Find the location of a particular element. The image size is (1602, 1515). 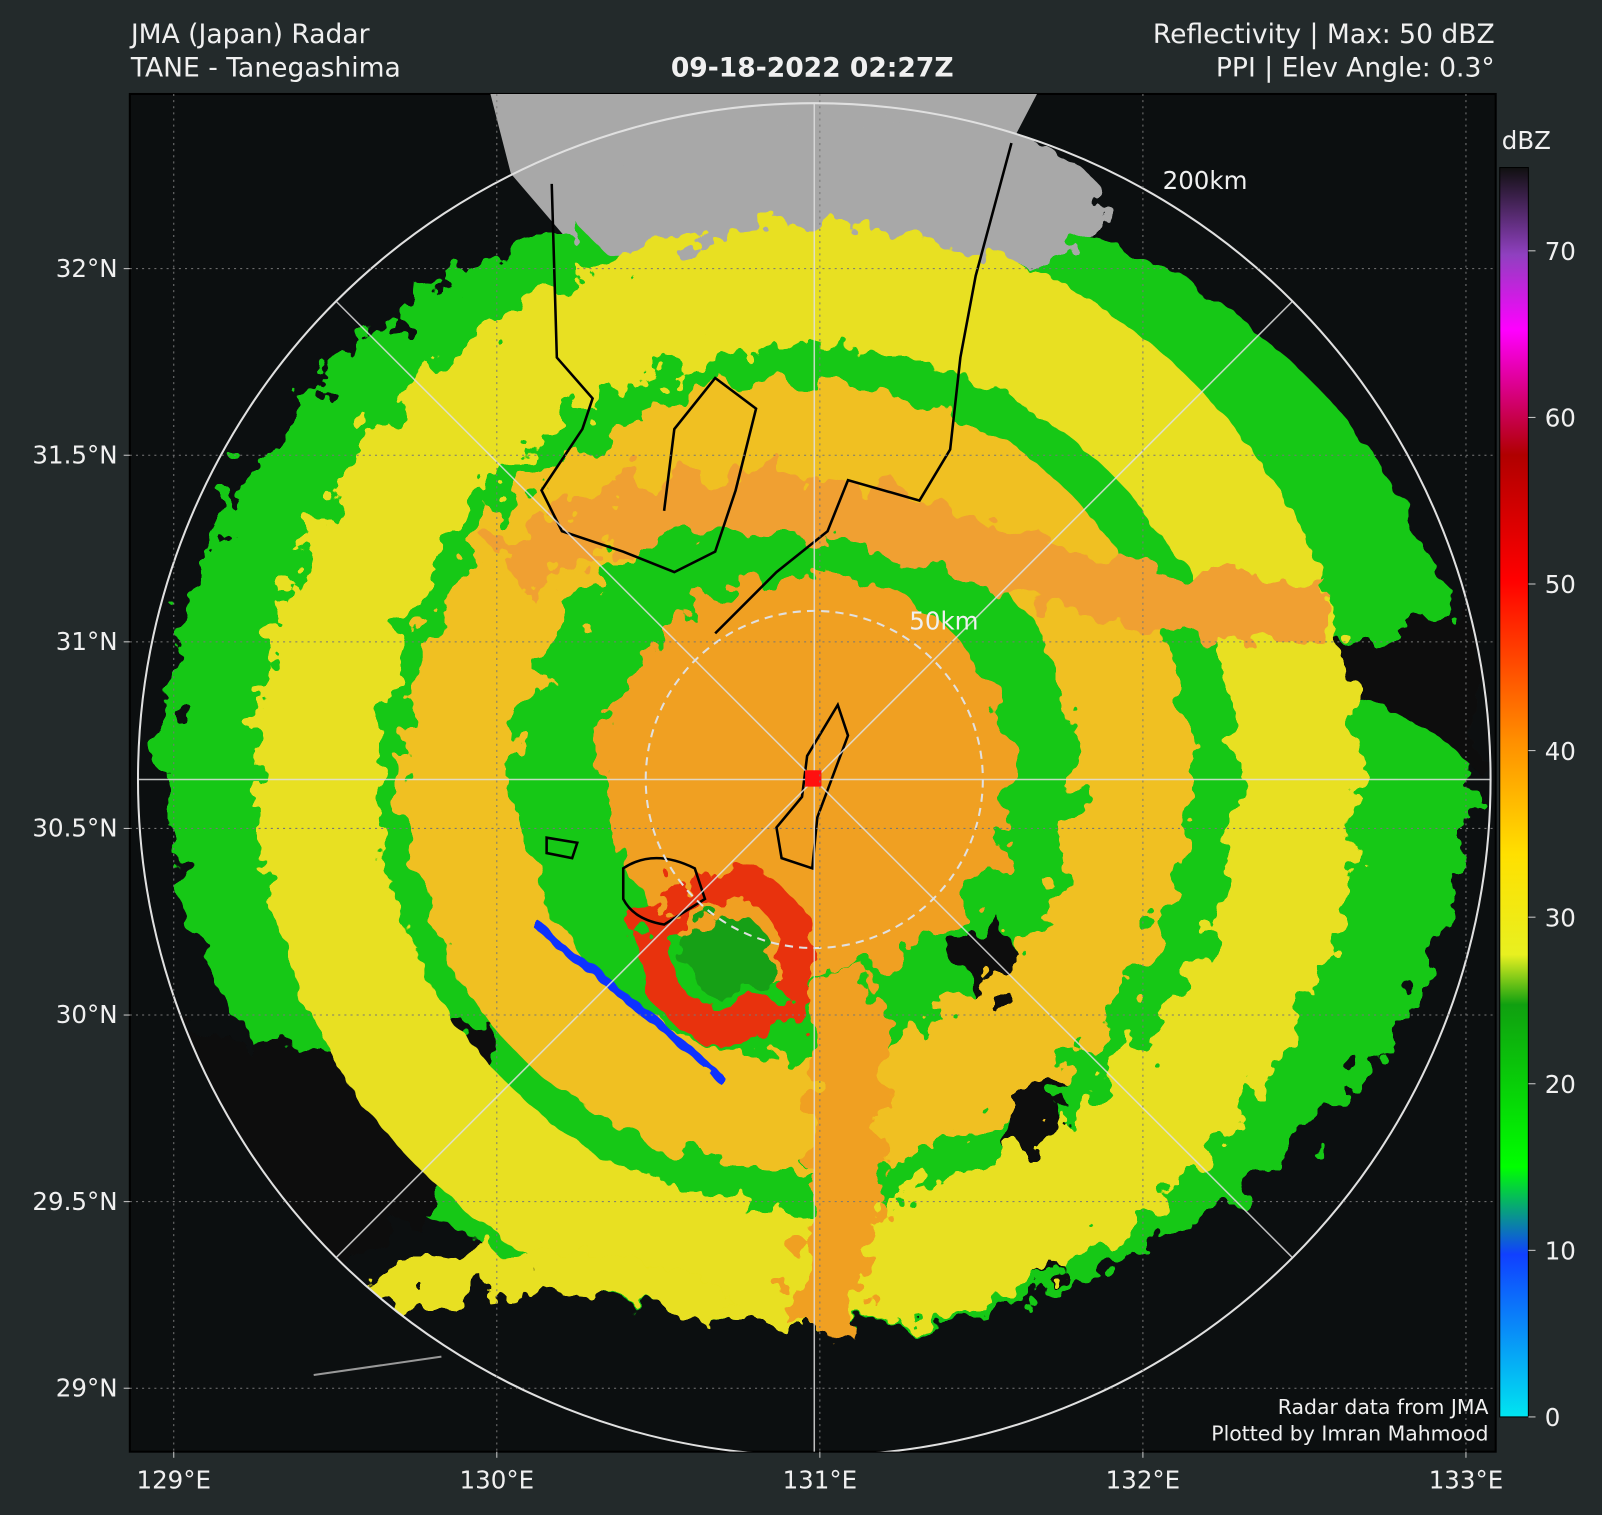

range-ring-inner is located at coordinates (814, 779).